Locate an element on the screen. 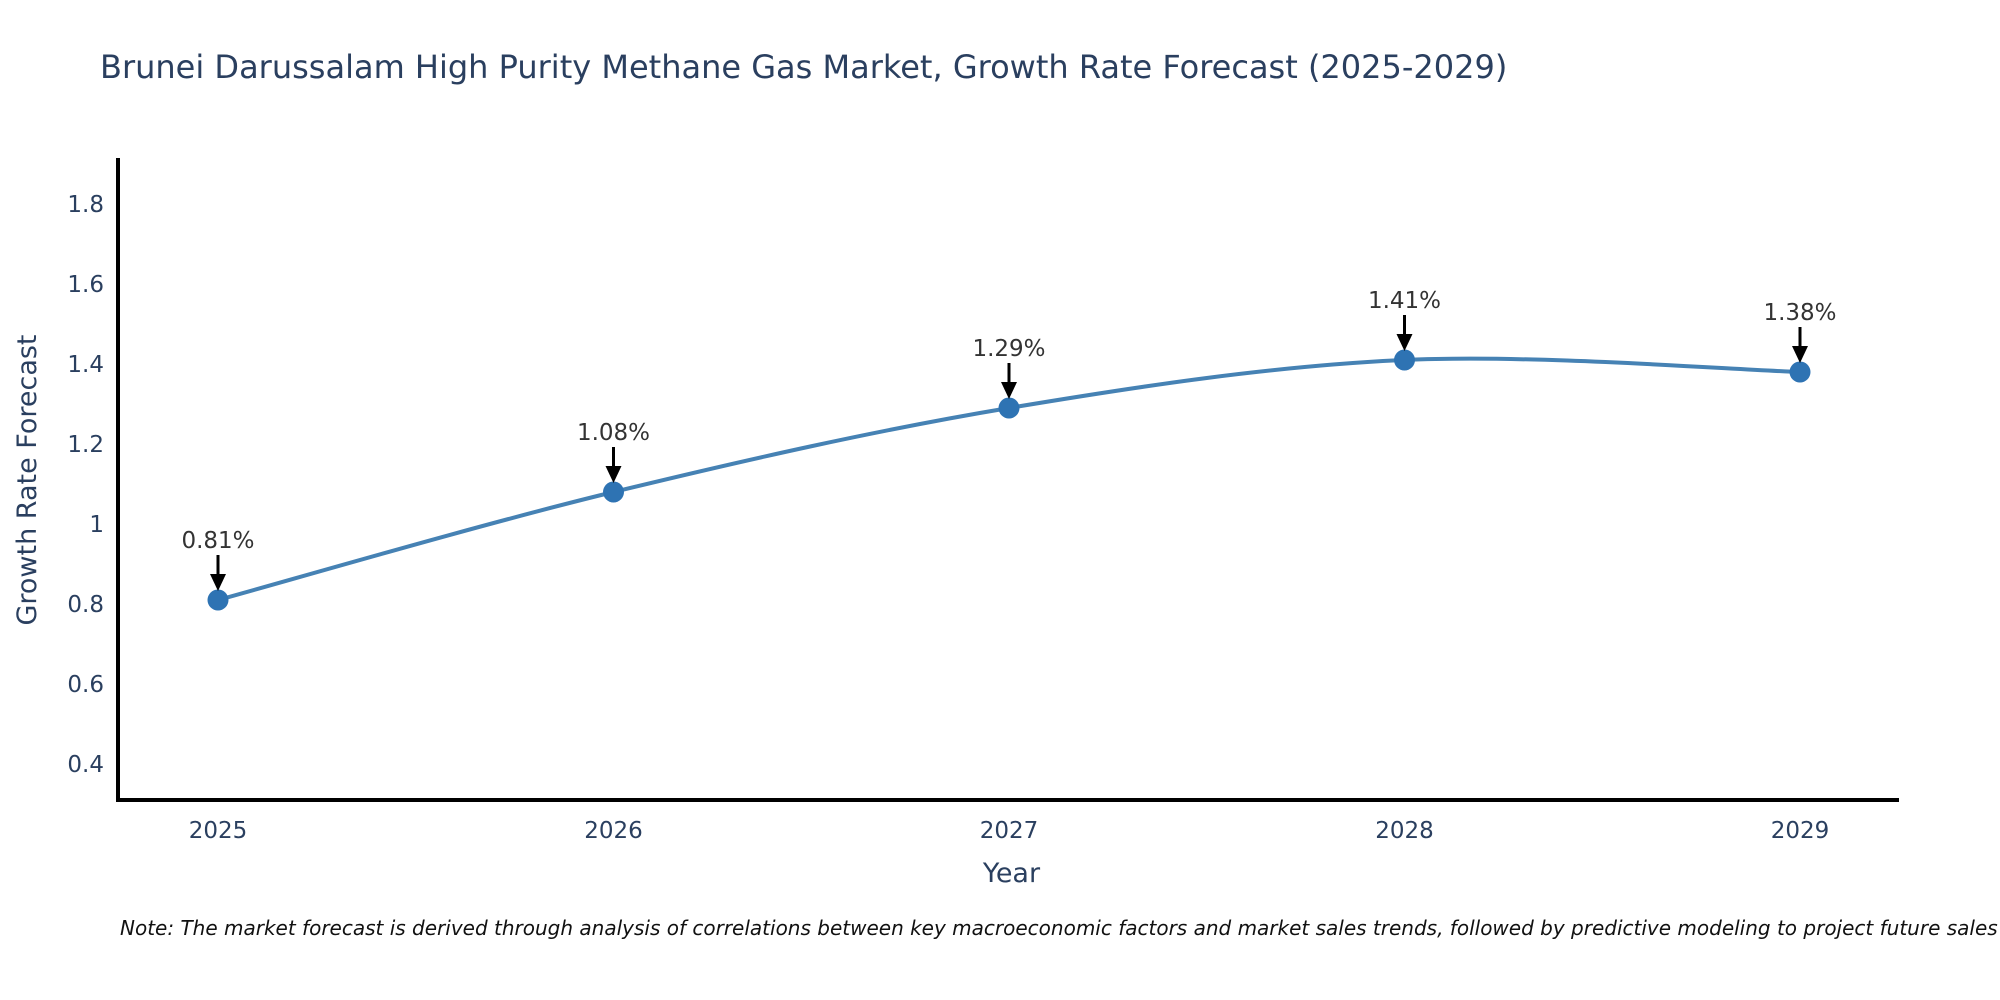 This screenshot has height=1000, width=2000. x-tick-label: 2027 is located at coordinates (1009, 831).